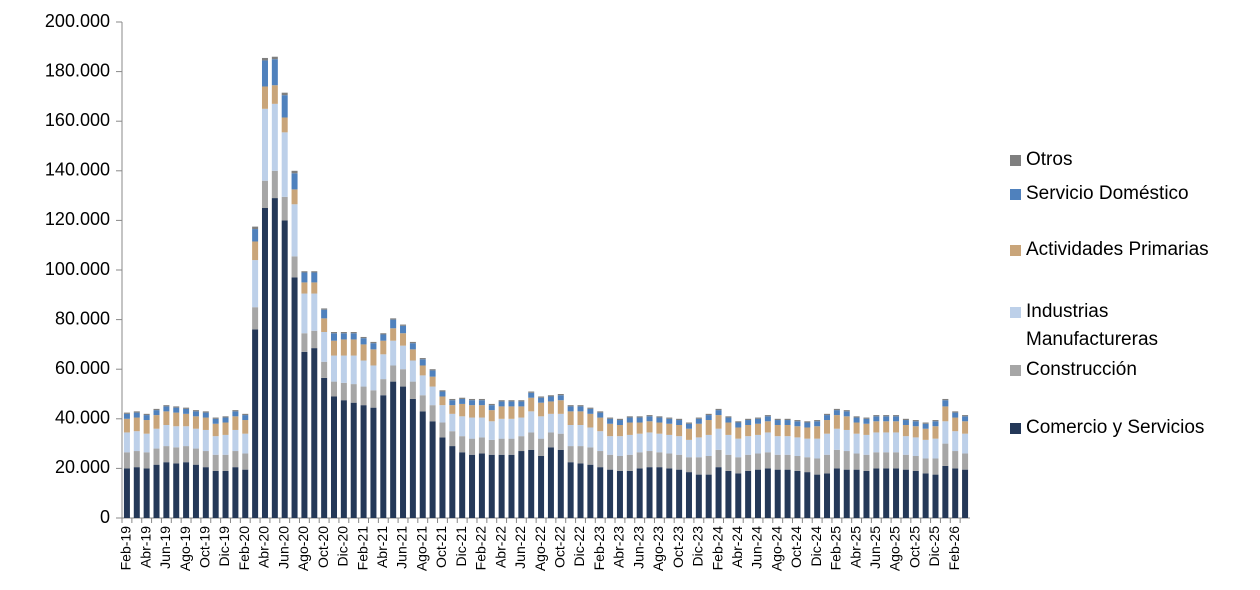  What do you see at coordinates (362, 548) in the screenshot?
I see `x-tick-label: Feb-21` at bounding box center [362, 548].